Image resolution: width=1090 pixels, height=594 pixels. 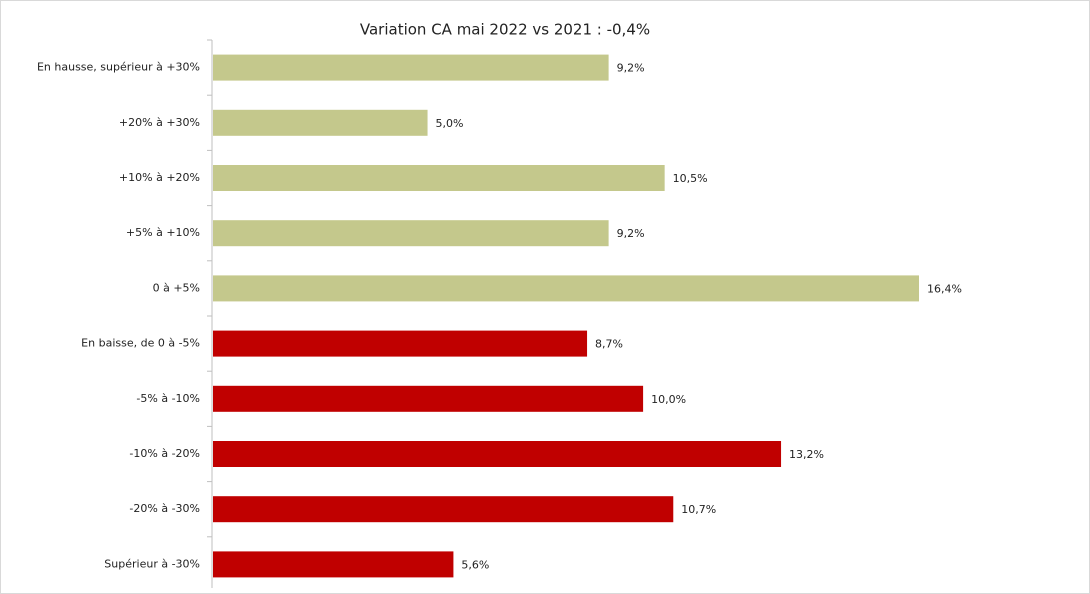 I want to click on data-label: 13,2%, so click(x=806, y=454).